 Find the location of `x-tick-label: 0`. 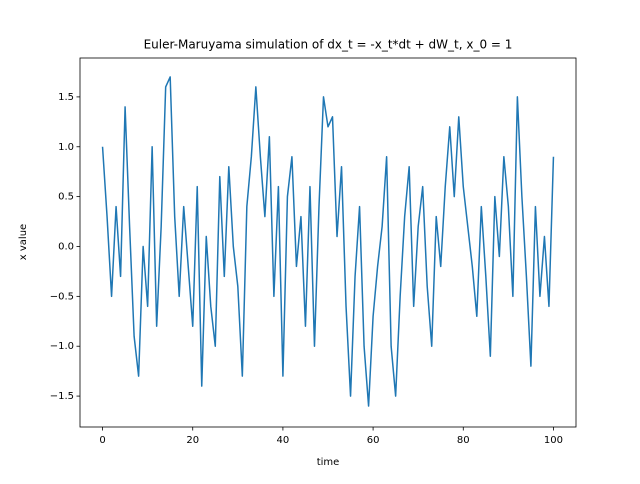

x-tick-label: 0 is located at coordinates (102, 440).